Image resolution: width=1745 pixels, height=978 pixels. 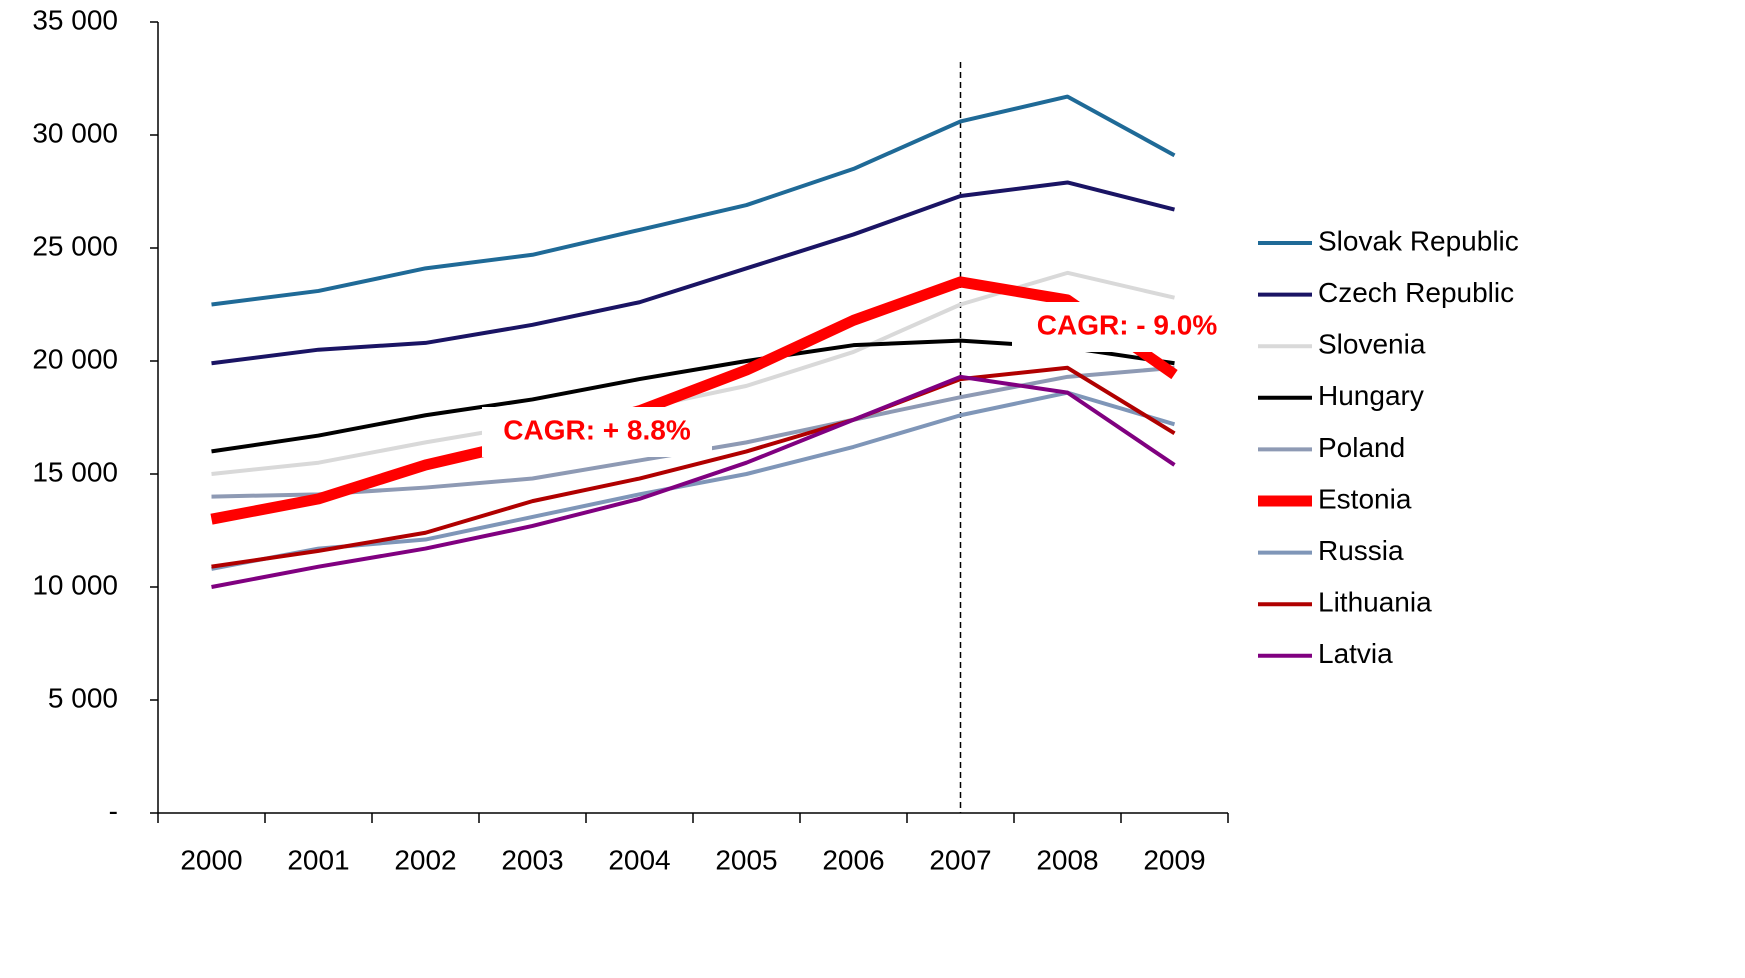 I want to click on legend-label: Russia, so click(x=1361, y=550).